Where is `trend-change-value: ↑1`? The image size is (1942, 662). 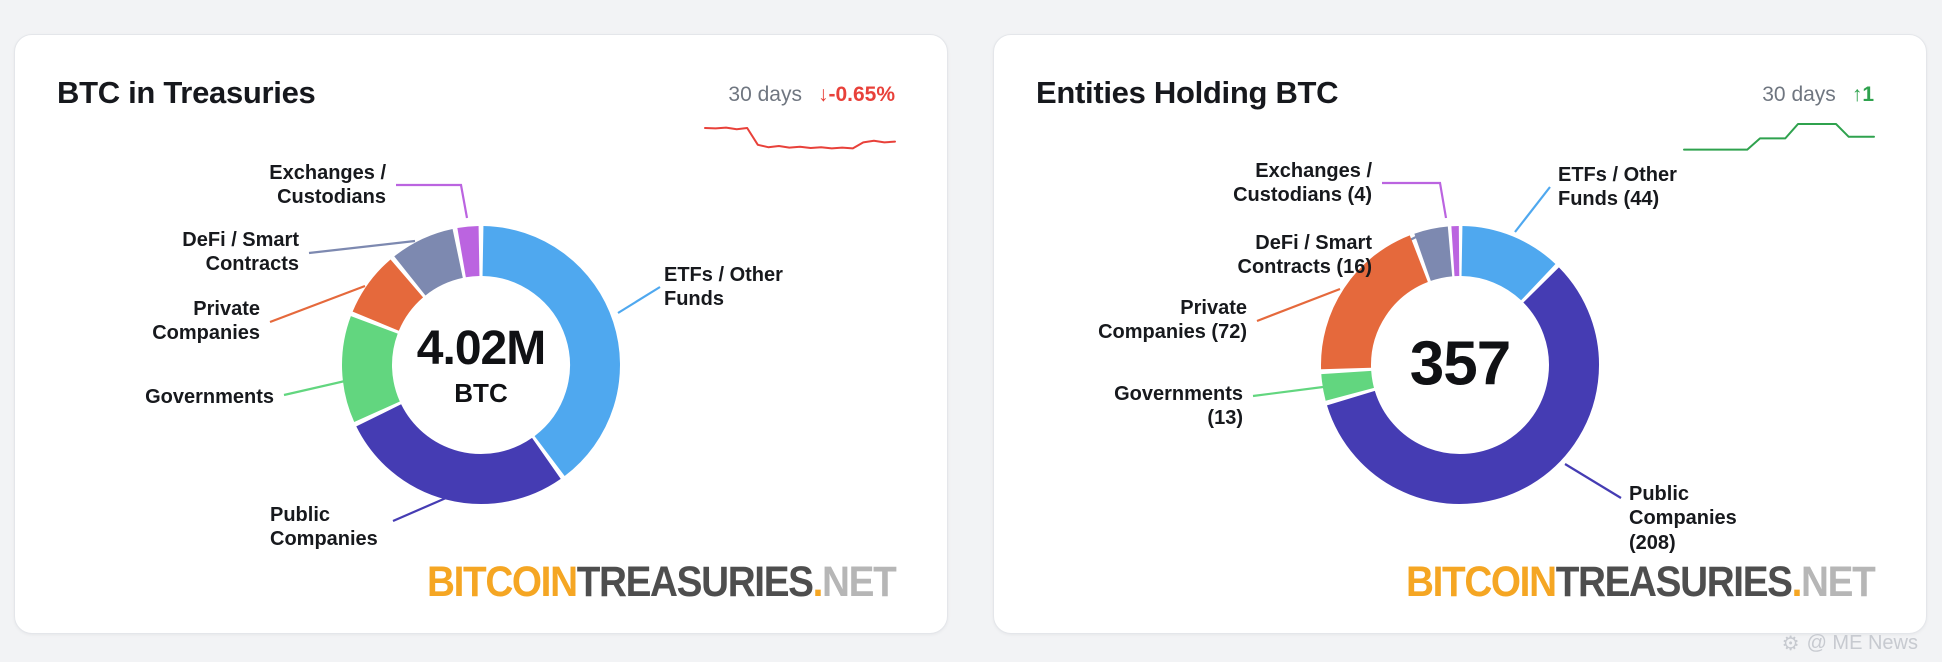
trend-change-value: ↑1 is located at coordinates (1862, 94).